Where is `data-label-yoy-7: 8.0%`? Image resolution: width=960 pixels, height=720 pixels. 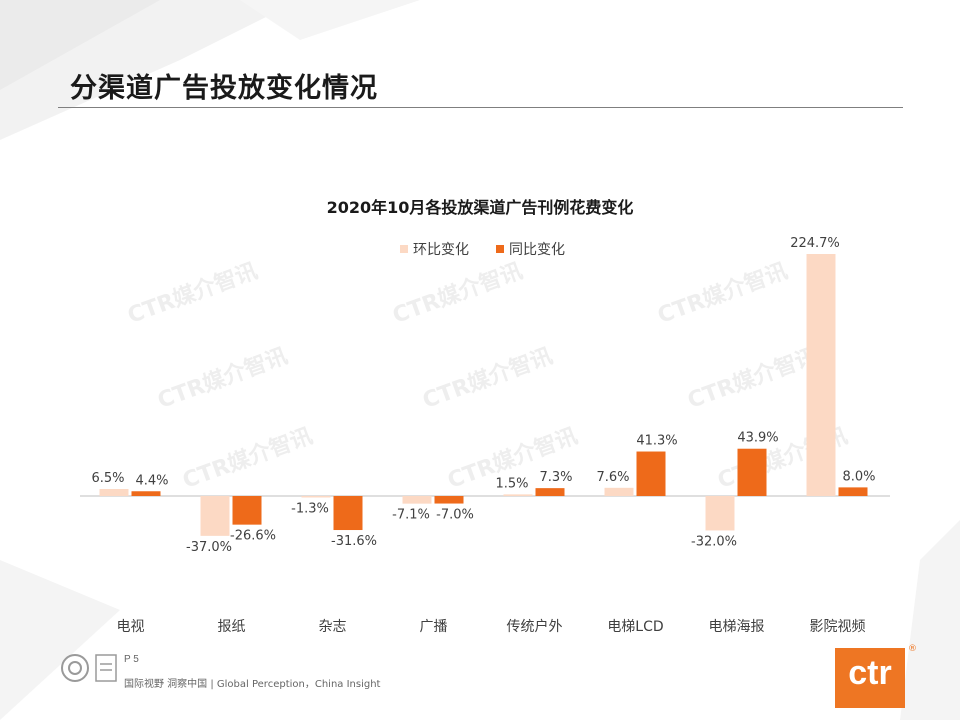 data-label-yoy-7: 8.0% is located at coordinates (858, 476).